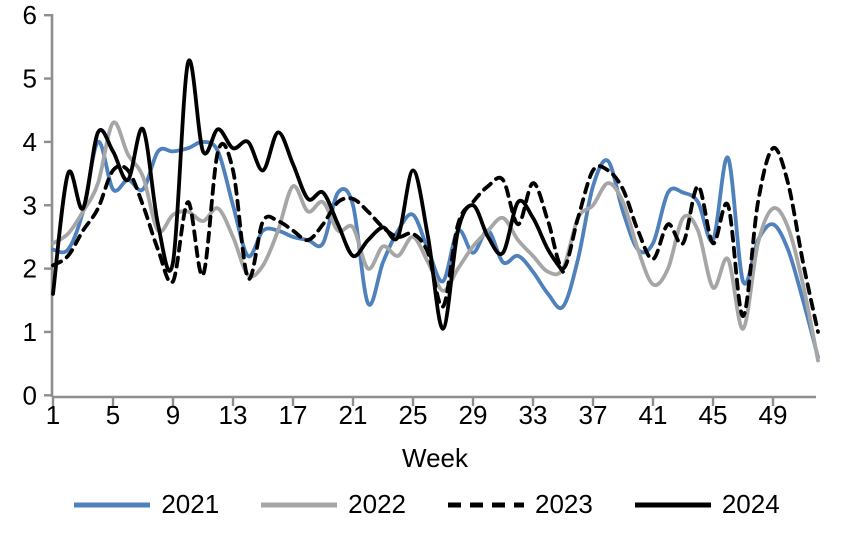  What do you see at coordinates (173, 415) in the screenshot?
I see `x-tick-label: 9` at bounding box center [173, 415].